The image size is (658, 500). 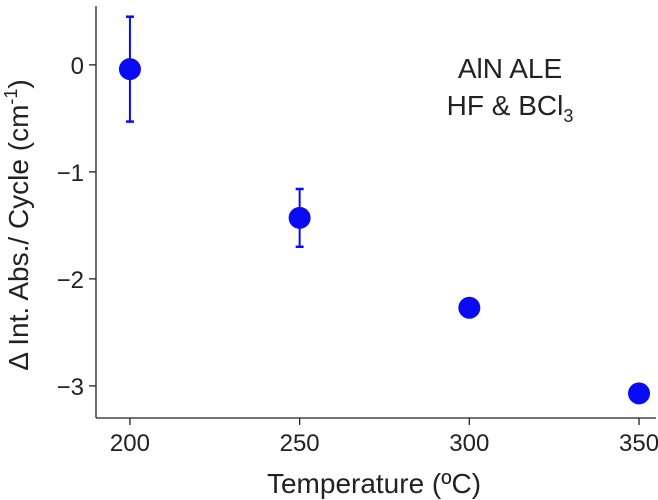 I want to click on x-ticks: 200 250 300 350, so click(x=384, y=437).